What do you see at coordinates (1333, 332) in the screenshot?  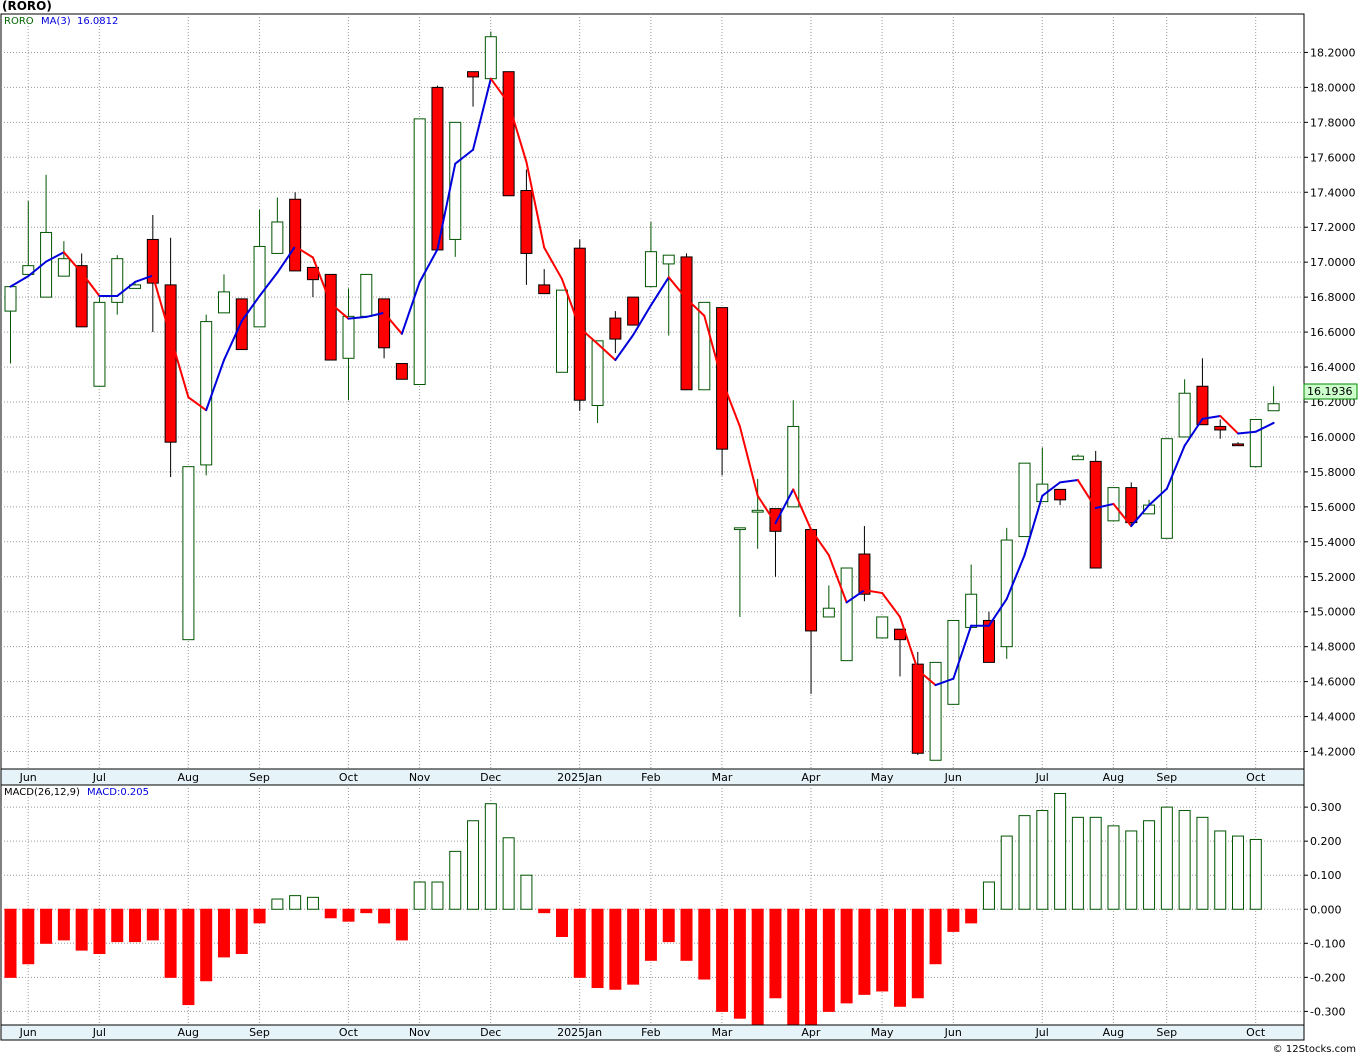 I see `price-y-tick-label: 16.6000` at bounding box center [1333, 332].